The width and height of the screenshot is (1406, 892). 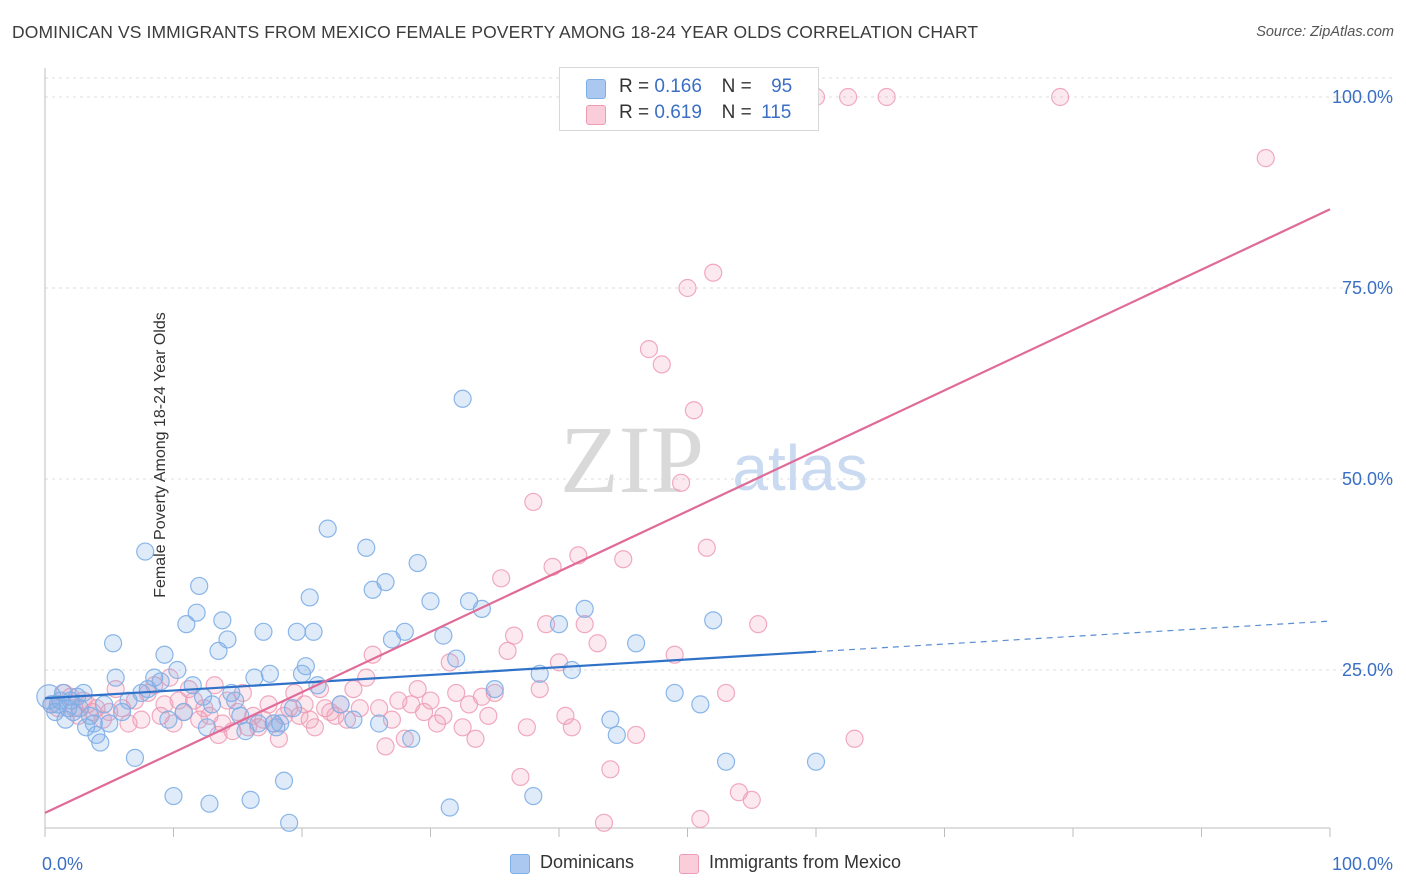 I want to click on legend-r-label: R =, so click(x=634, y=86).